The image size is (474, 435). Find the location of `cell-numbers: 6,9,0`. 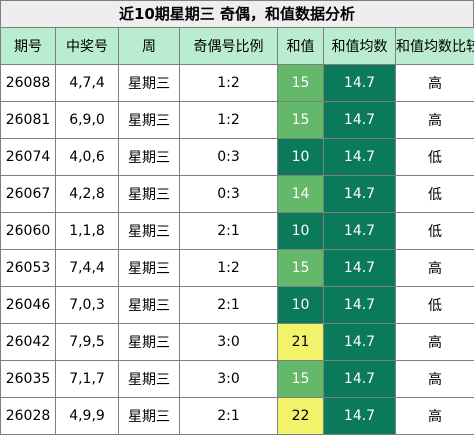

cell-numbers: 6,9,0 is located at coordinates (87, 120).